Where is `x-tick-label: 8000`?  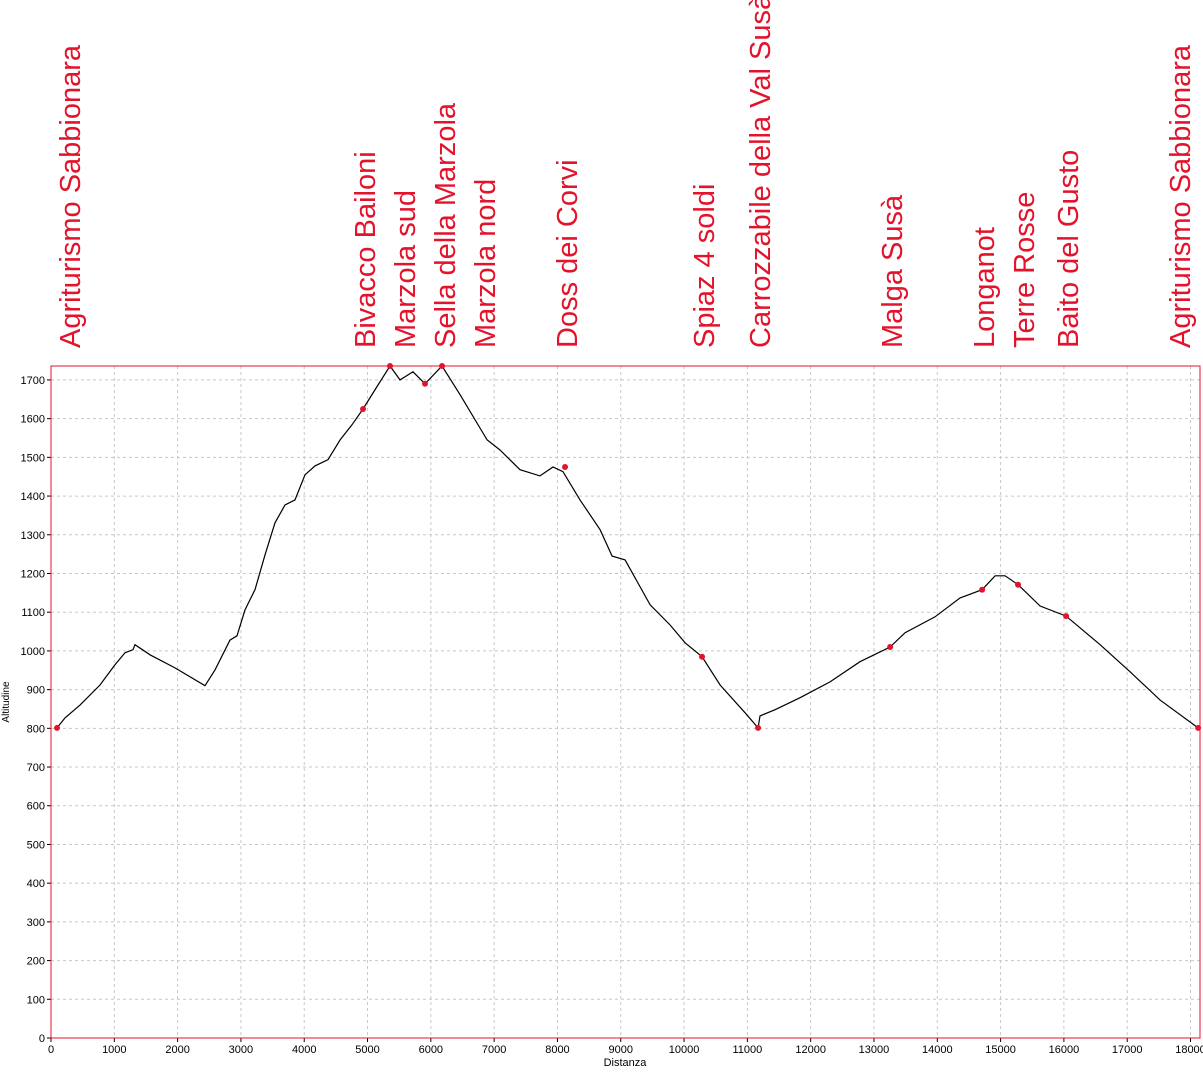 x-tick-label: 8000 is located at coordinates (557, 1050).